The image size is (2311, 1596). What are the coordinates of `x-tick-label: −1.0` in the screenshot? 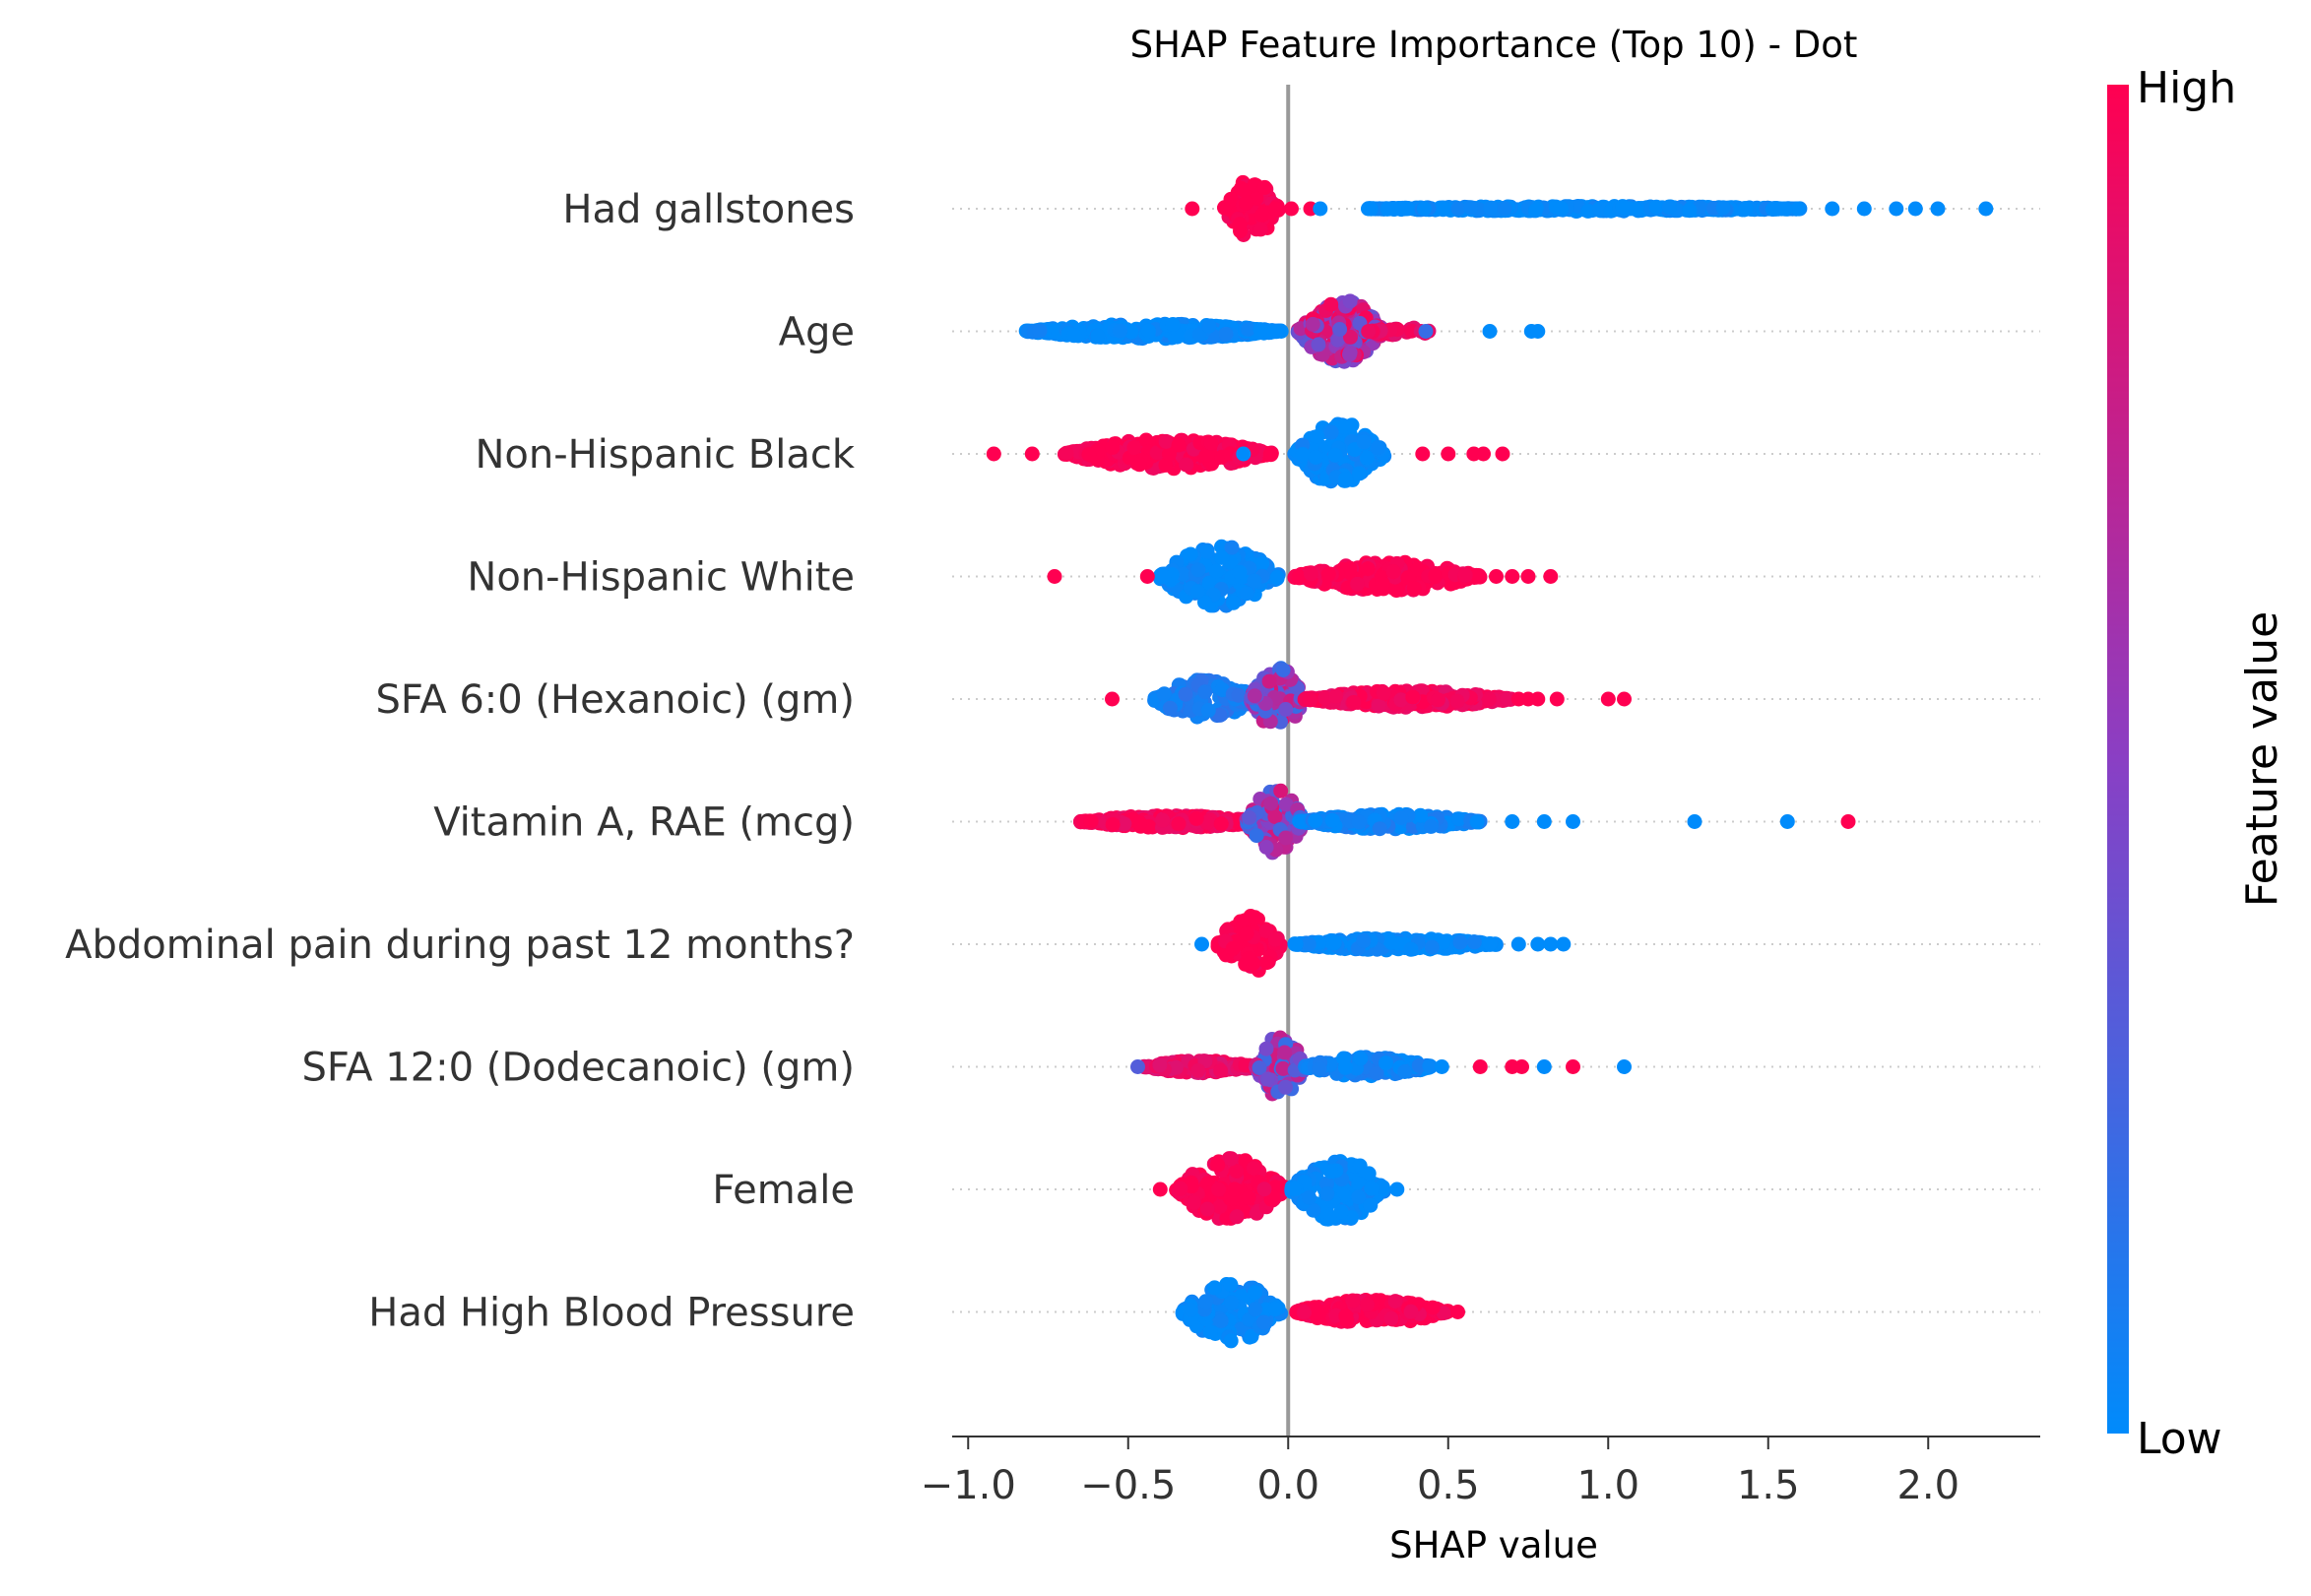 It's located at (968, 1486).